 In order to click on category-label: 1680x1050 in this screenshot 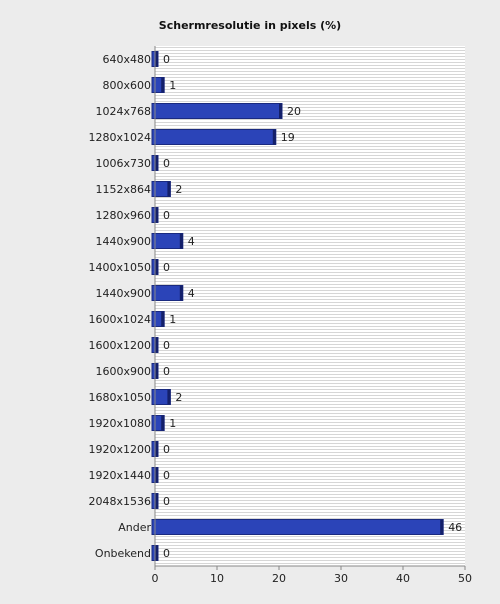, I will do `click(120, 397)`.